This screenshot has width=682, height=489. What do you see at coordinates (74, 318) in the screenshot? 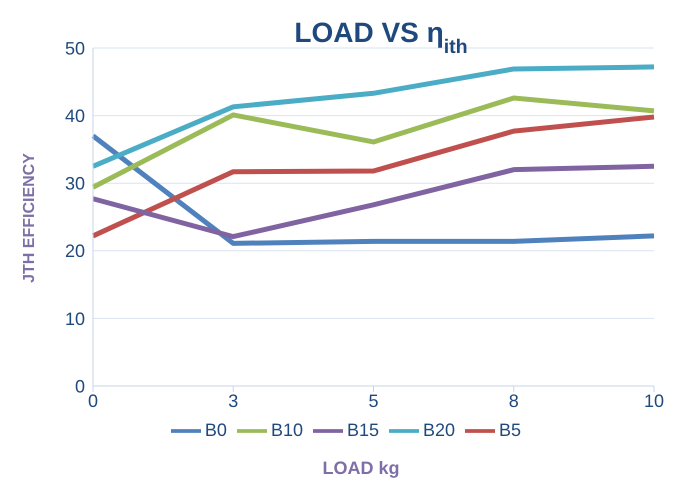
I see `y-tick-label: 10` at bounding box center [74, 318].